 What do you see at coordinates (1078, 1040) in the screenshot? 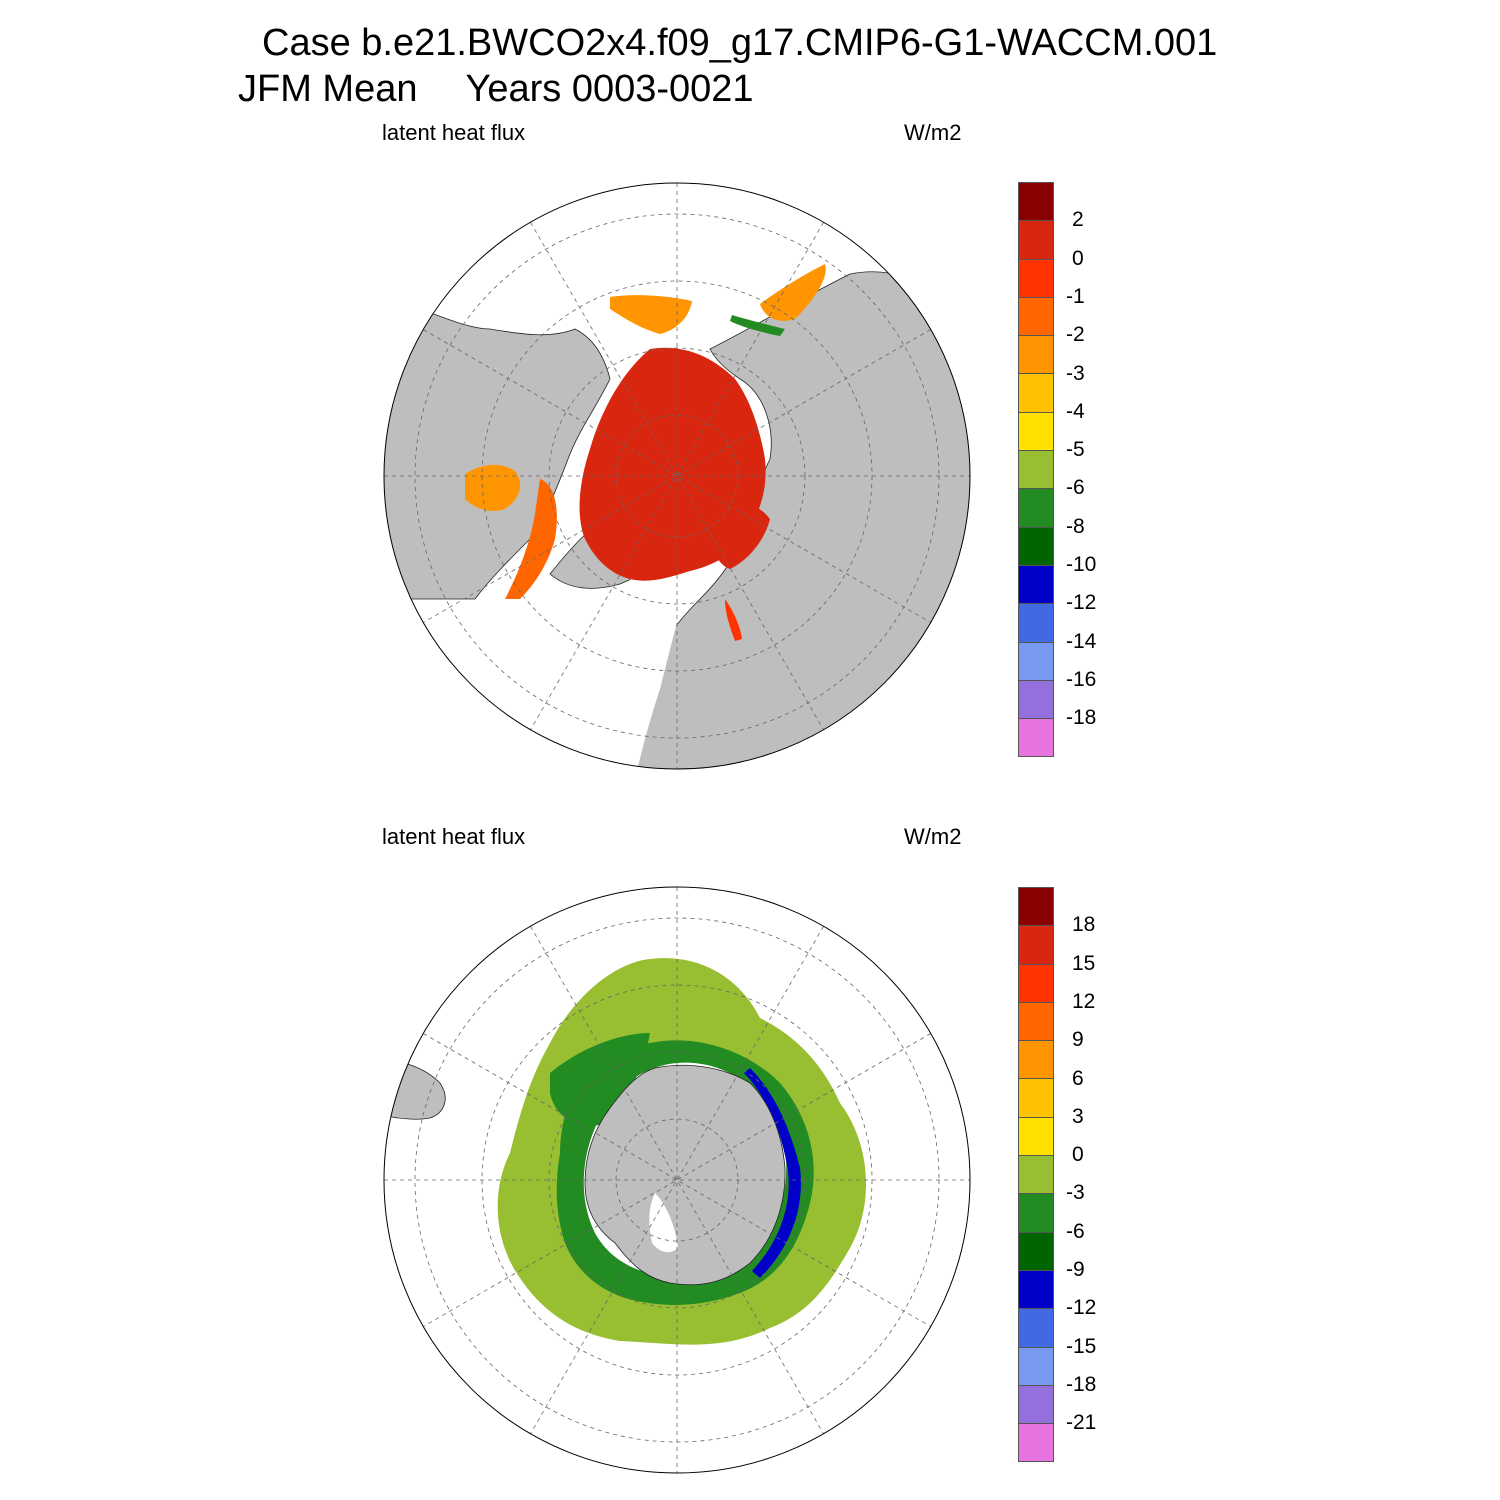
I see `sh-colorbar-tick-label: 9` at bounding box center [1078, 1040].